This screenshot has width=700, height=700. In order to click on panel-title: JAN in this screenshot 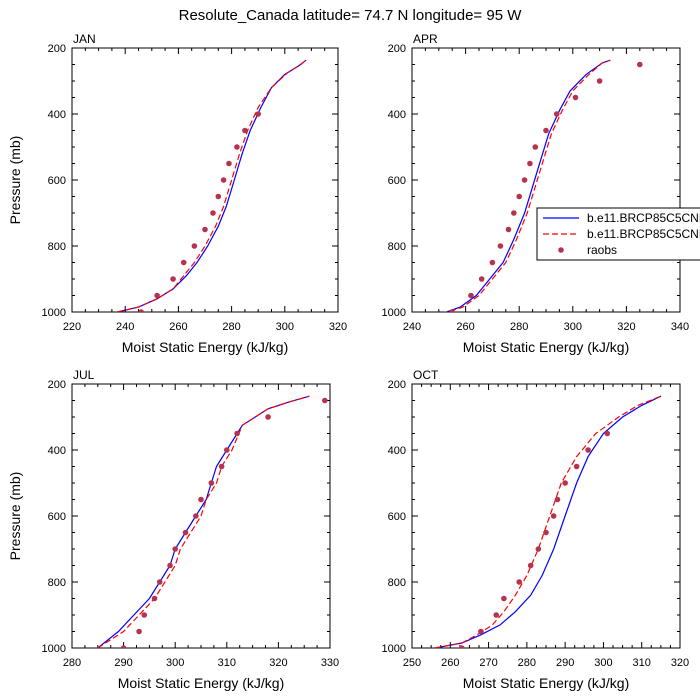, I will do `click(84, 39)`.